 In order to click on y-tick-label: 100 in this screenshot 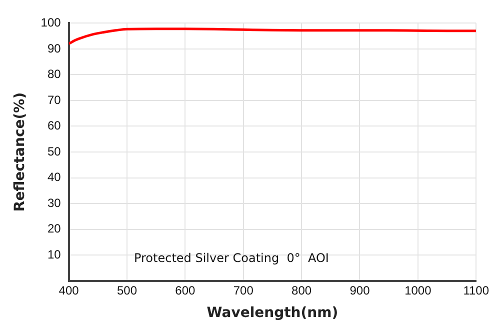, I will do `click(51, 23)`.